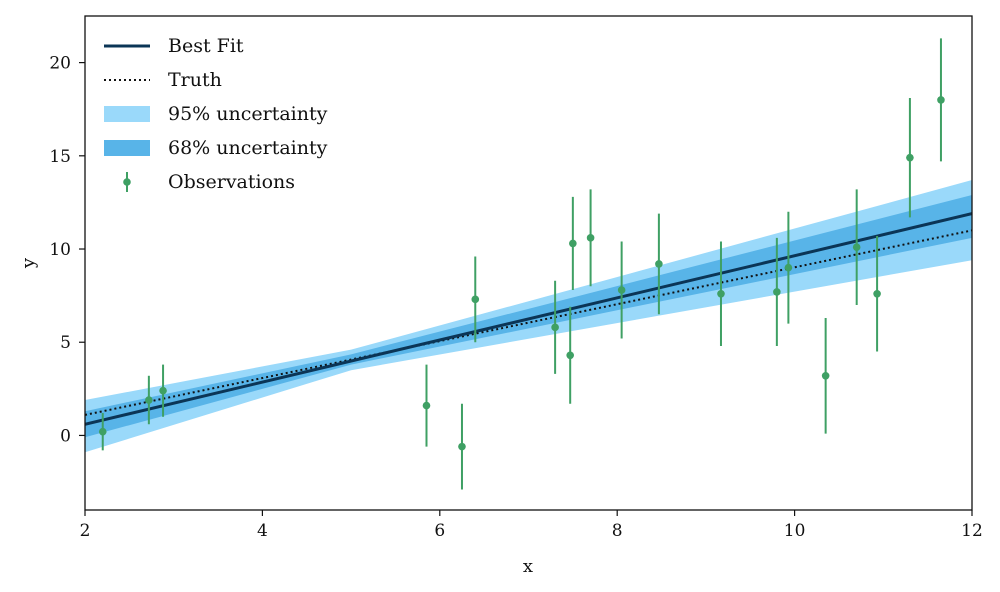 The image size is (1000, 592). Describe the element at coordinates (617, 531) in the screenshot. I see `x-tick-label: 8` at that location.